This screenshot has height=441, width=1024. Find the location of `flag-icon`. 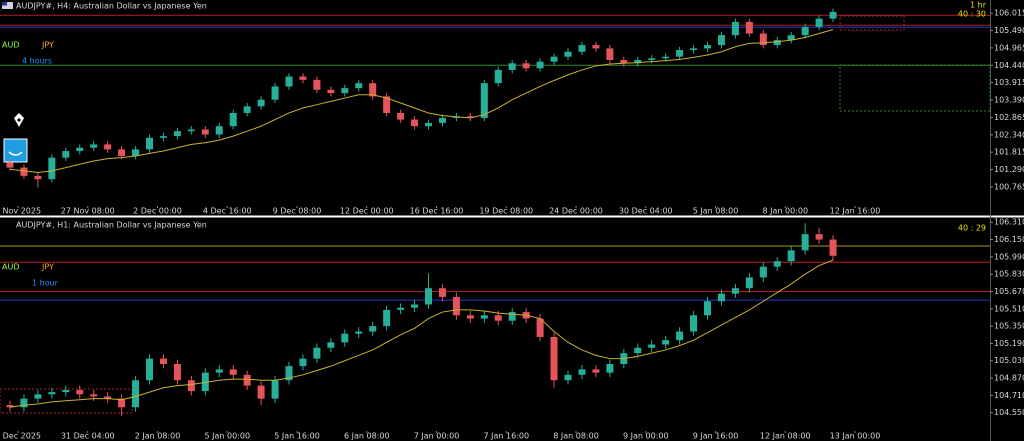

flag-icon is located at coordinates (7, 5).